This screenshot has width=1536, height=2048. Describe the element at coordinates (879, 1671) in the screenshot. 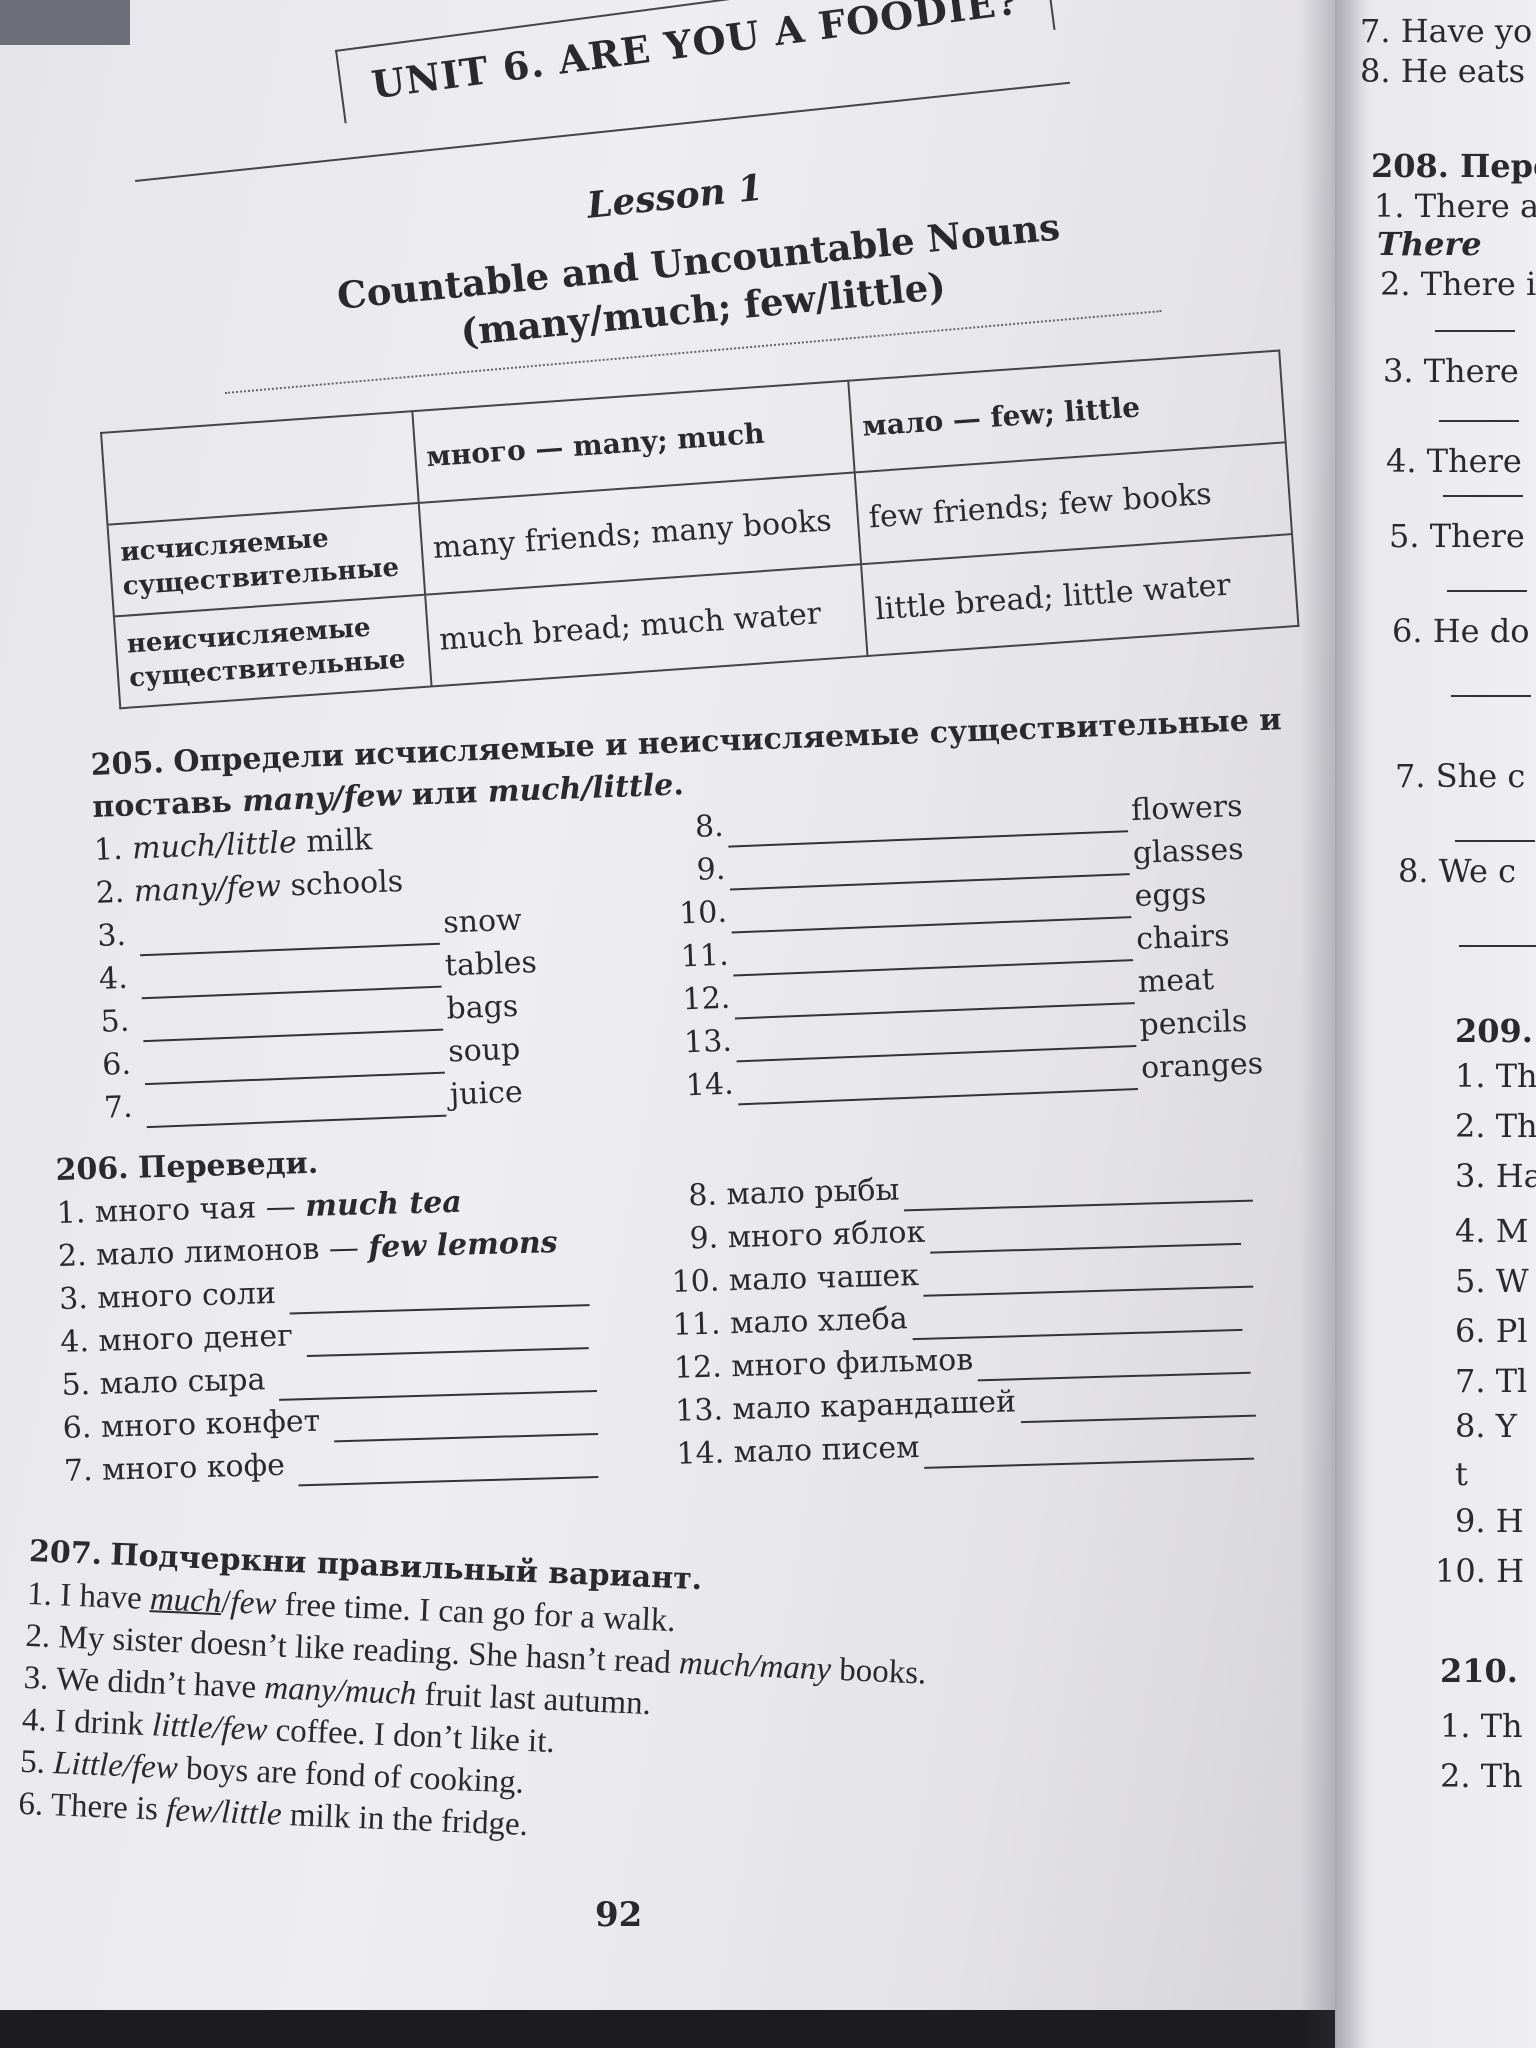

I see `sentence-text: books.` at that location.